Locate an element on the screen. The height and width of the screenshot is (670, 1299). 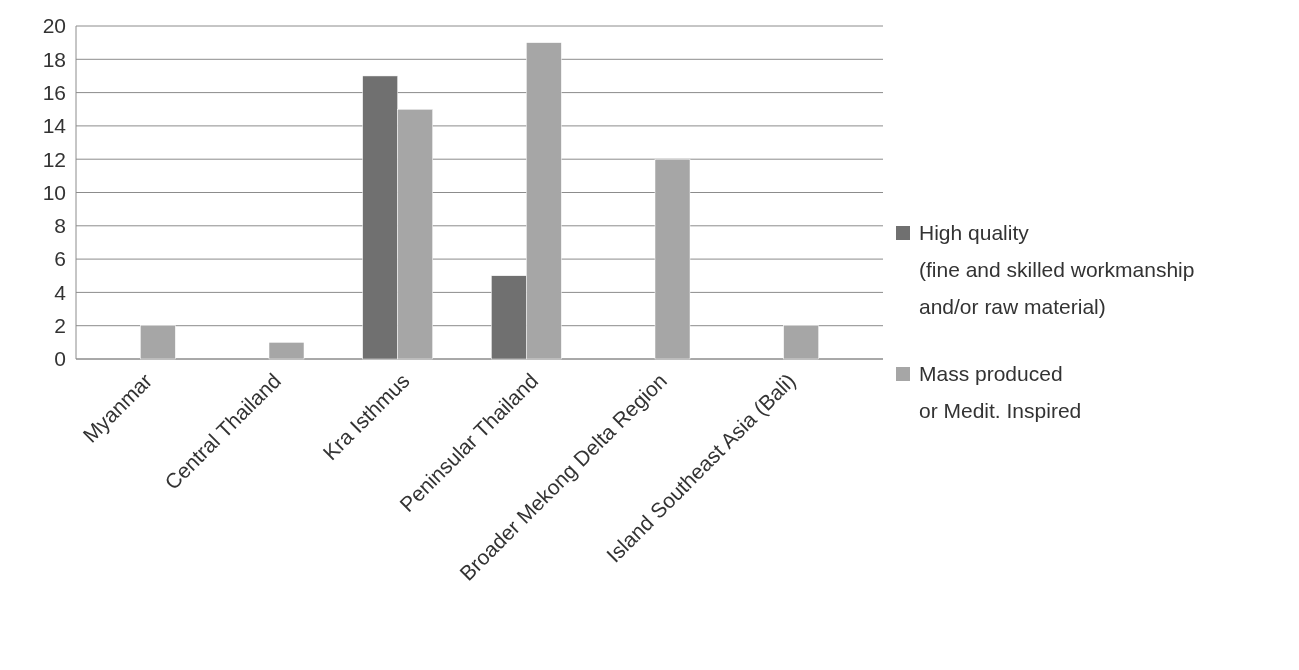
y-tick-label: 12 is located at coordinates (54, 159).